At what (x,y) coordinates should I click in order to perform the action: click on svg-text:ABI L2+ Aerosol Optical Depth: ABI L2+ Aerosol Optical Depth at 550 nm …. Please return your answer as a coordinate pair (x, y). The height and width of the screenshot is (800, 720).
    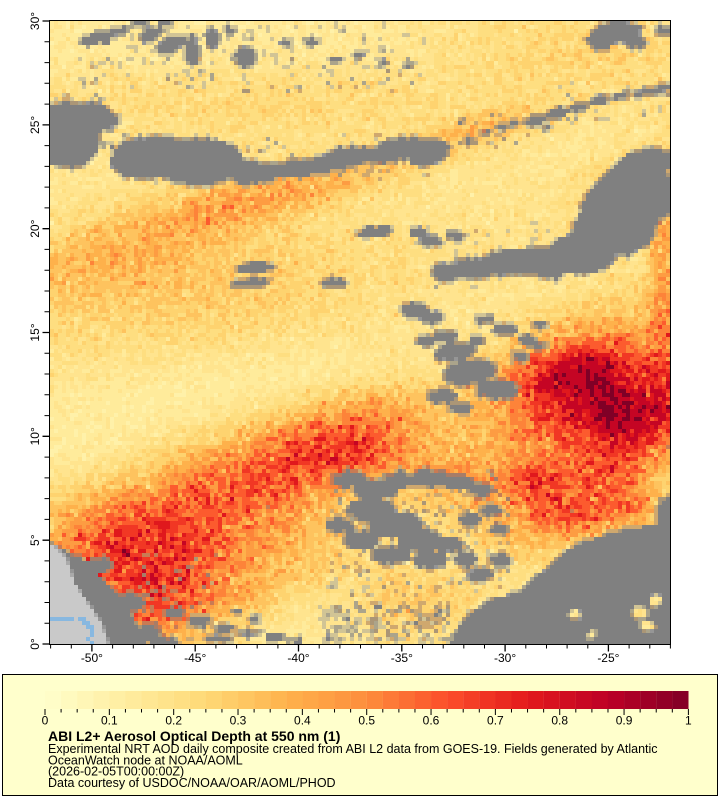
    Looking at the image, I should click on (194, 736).